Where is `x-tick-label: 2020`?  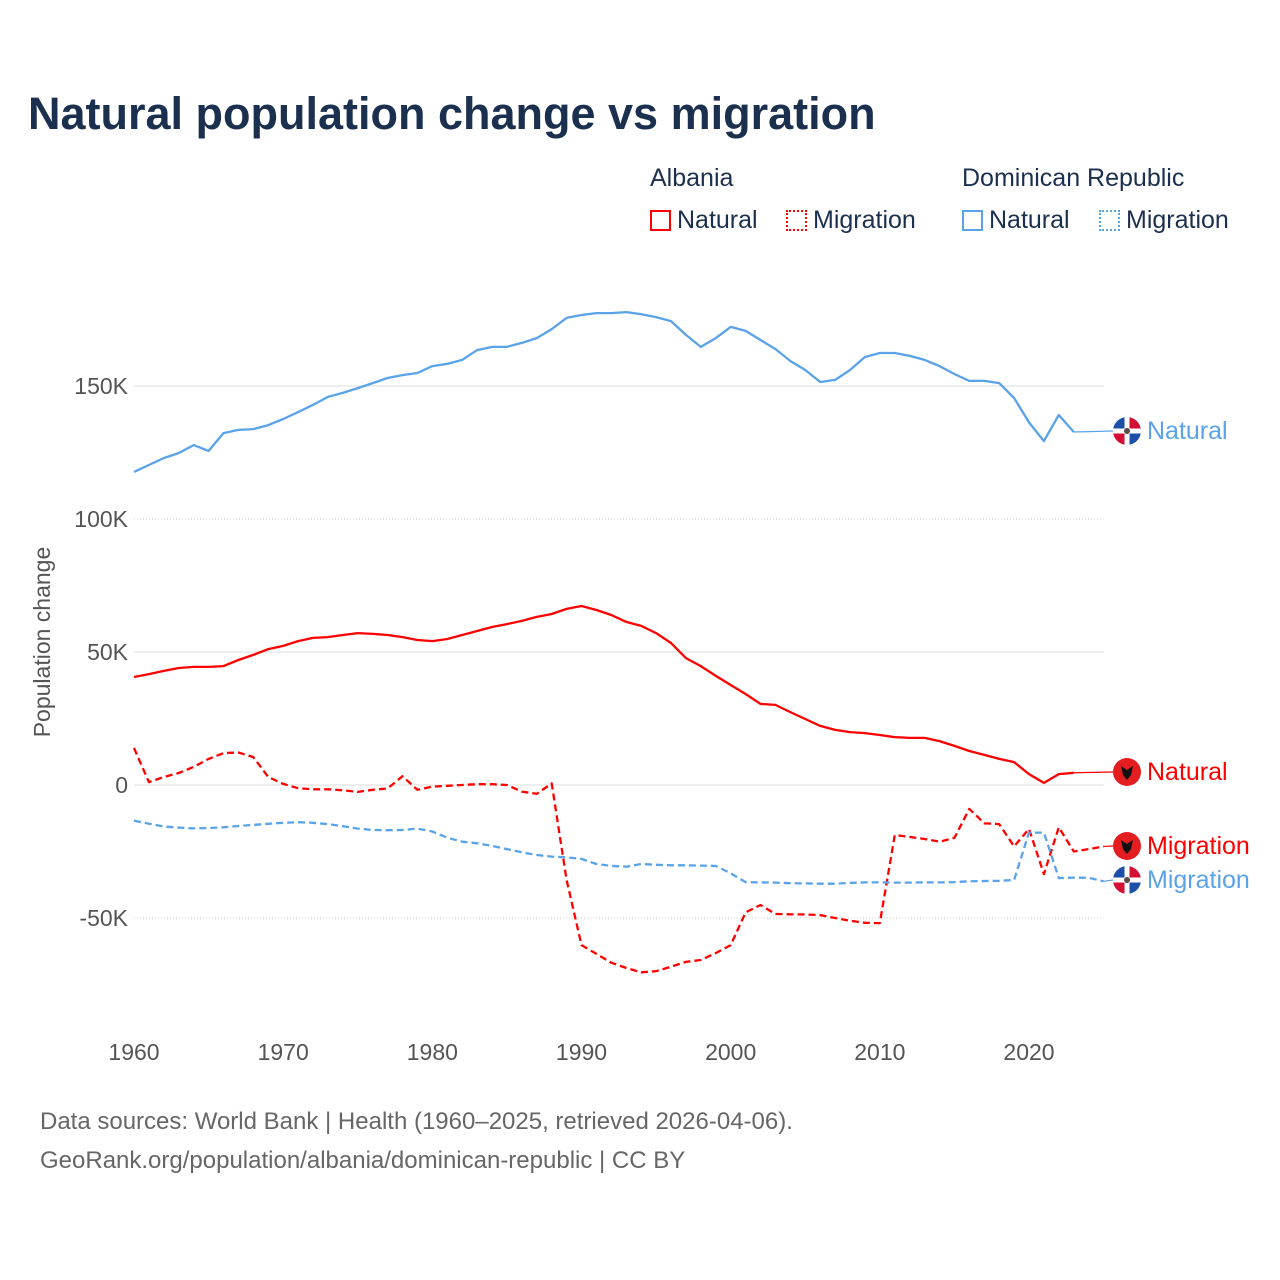
x-tick-label: 2020 is located at coordinates (1028, 1052).